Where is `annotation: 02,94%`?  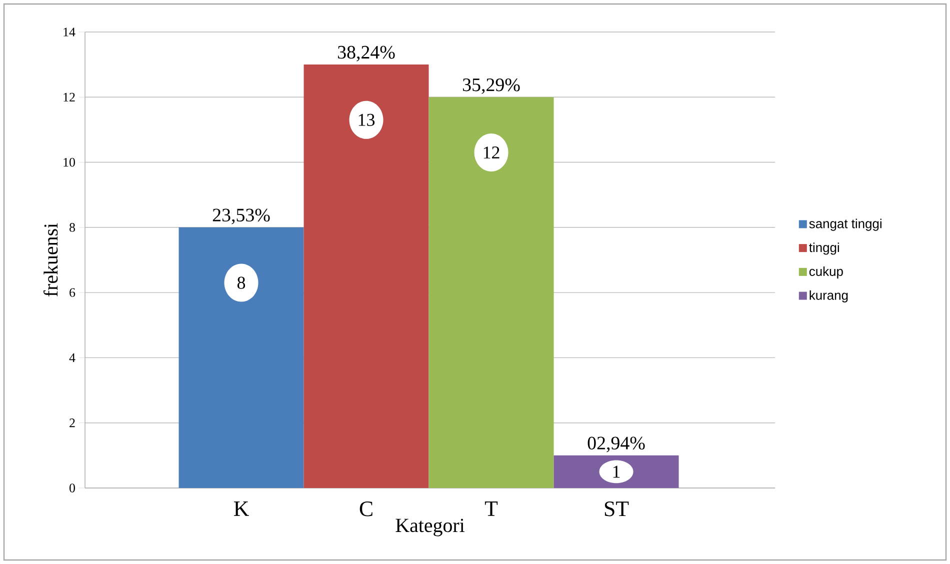 annotation: 02,94% is located at coordinates (616, 444).